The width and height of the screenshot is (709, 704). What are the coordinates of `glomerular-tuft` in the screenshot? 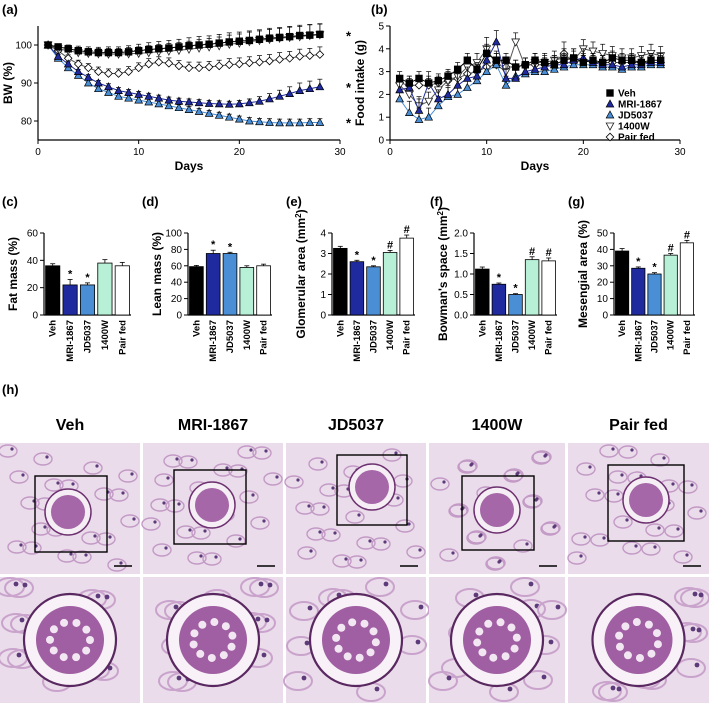 It's located at (212, 505).